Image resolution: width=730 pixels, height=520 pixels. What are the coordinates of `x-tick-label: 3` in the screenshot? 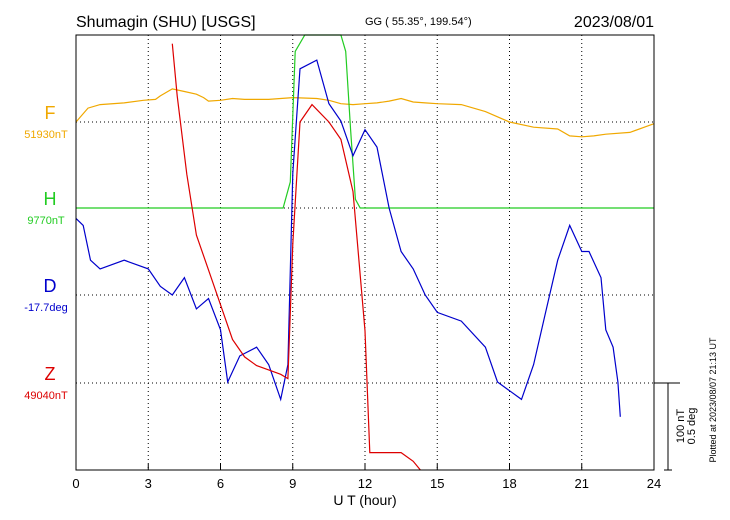 It's located at (148, 483).